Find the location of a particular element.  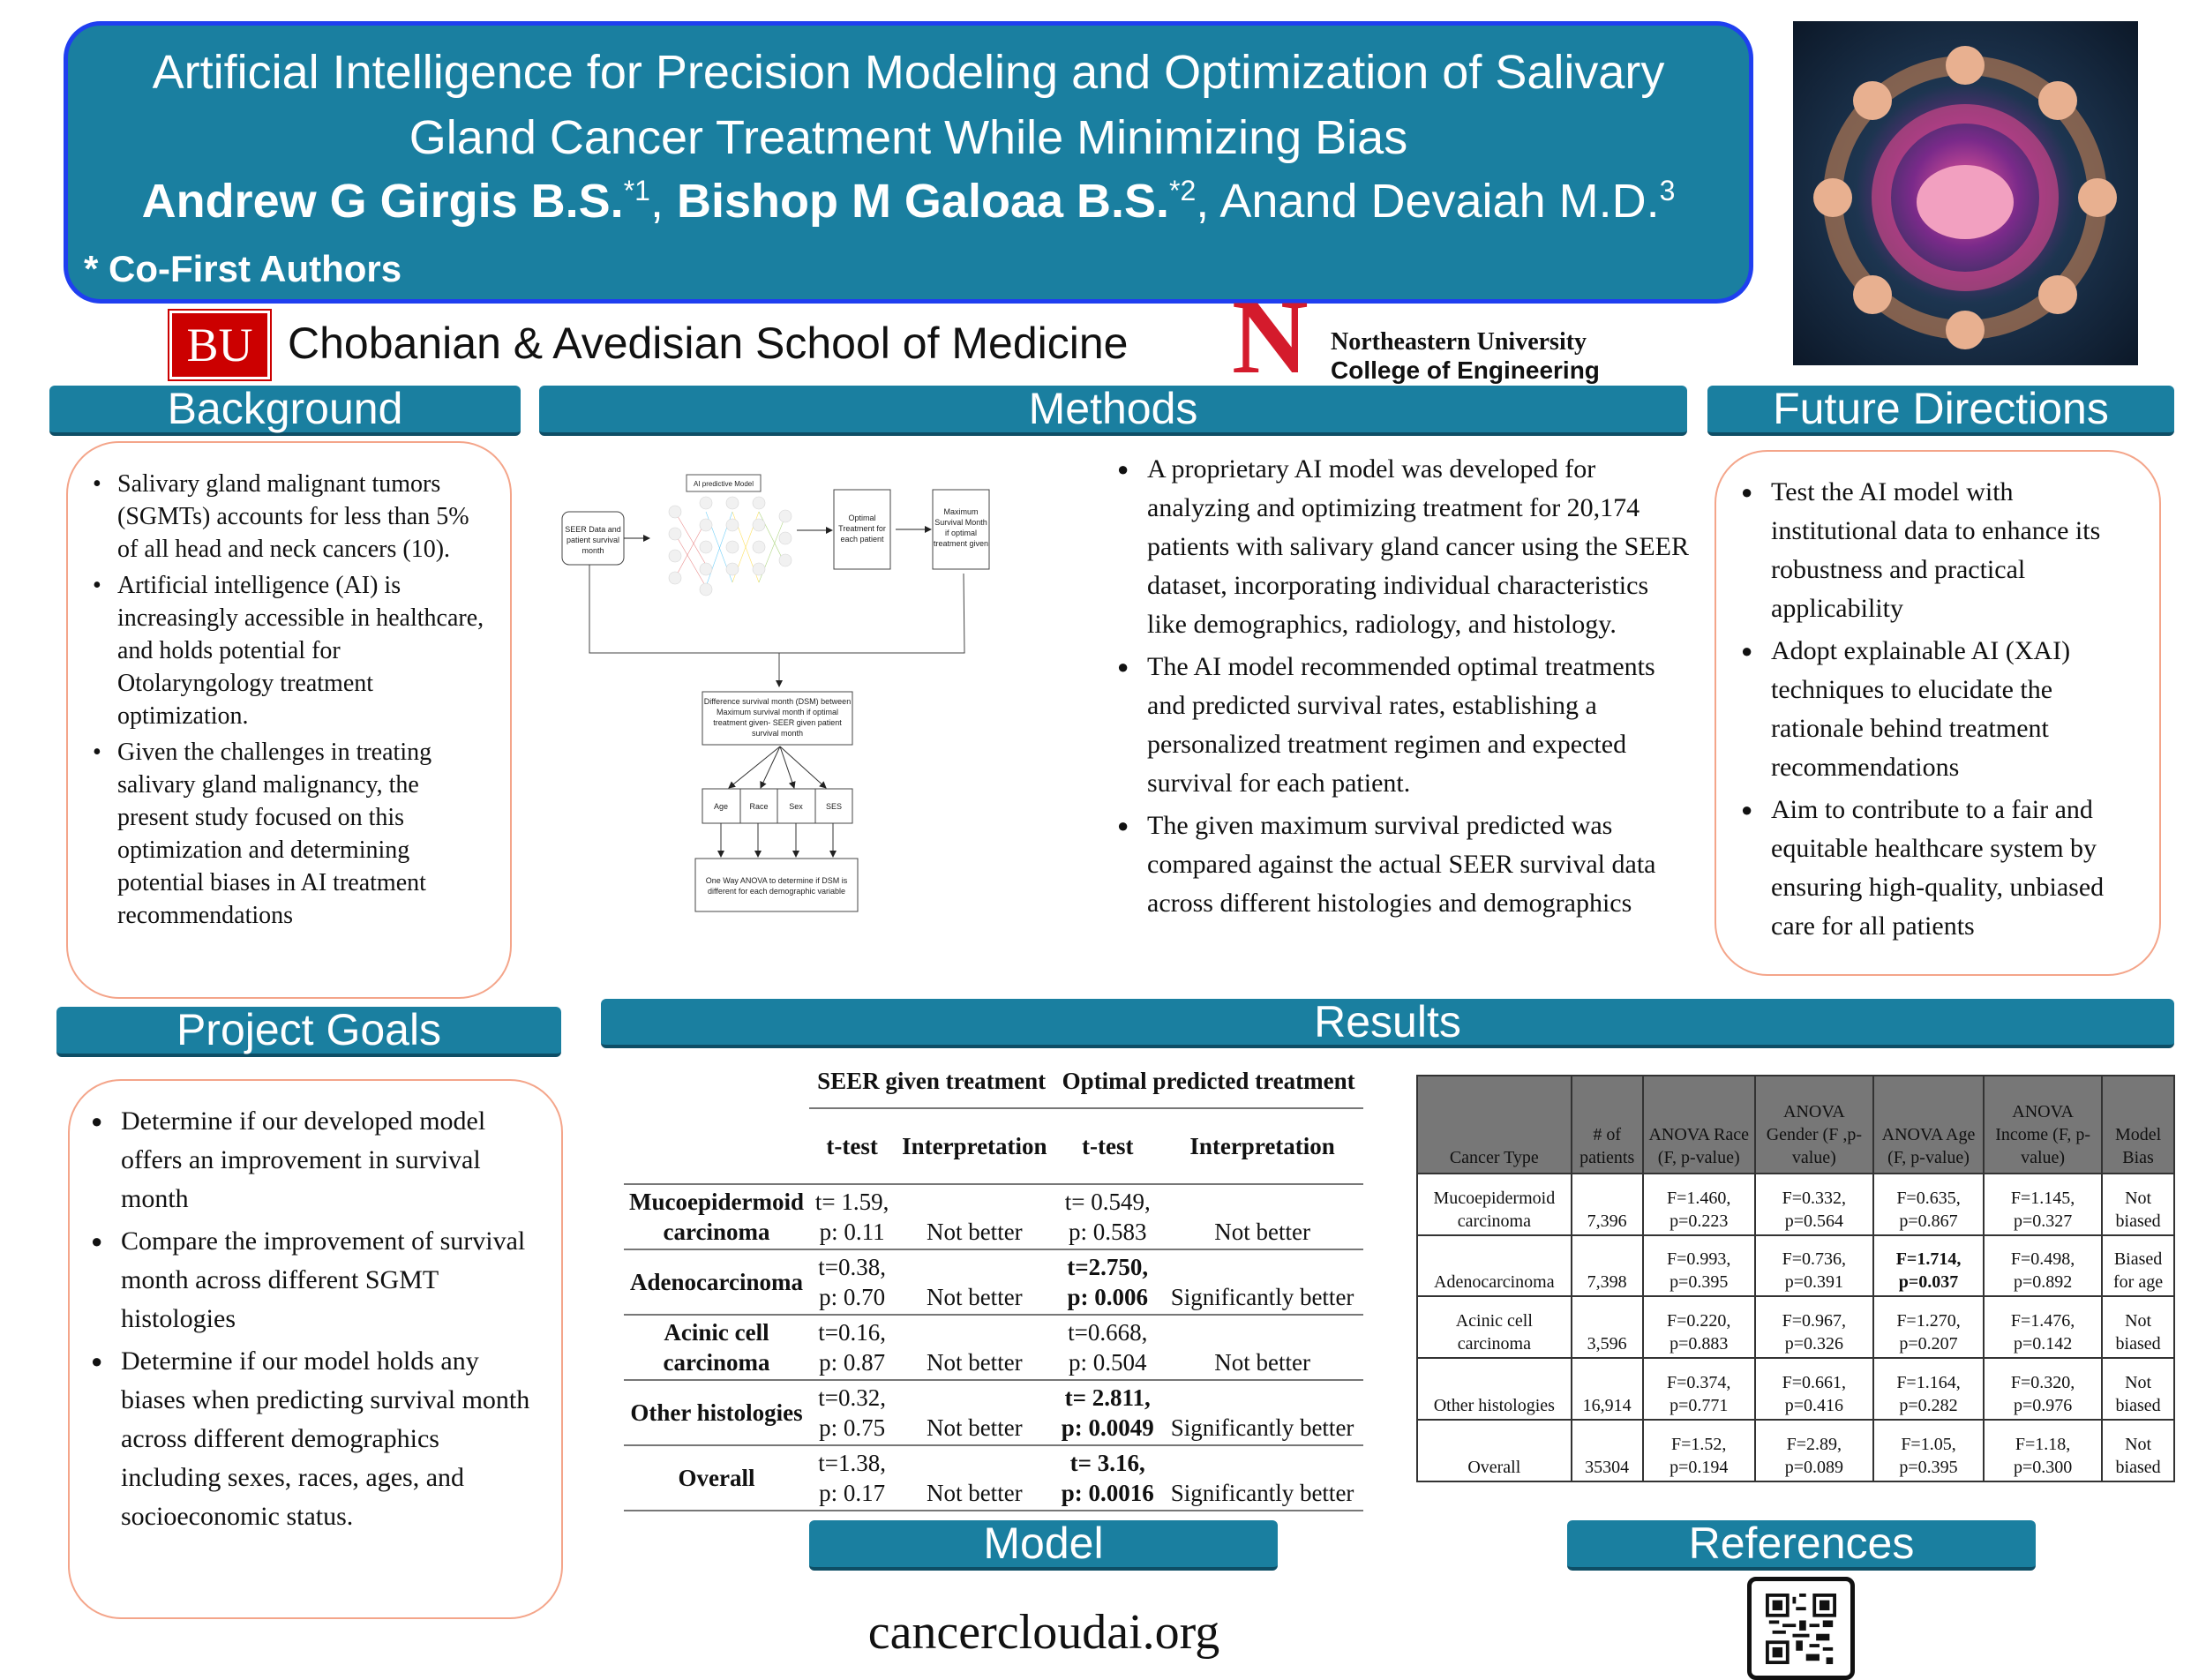

anova-cell: F=1.476, p=0.142 is located at coordinates (2043, 1327).